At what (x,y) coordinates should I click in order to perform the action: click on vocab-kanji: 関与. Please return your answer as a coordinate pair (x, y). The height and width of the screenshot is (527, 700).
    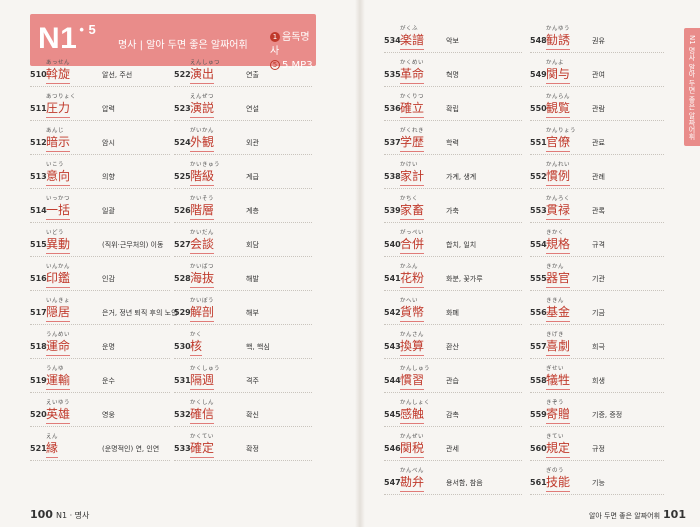
    Looking at the image, I should click on (558, 74).